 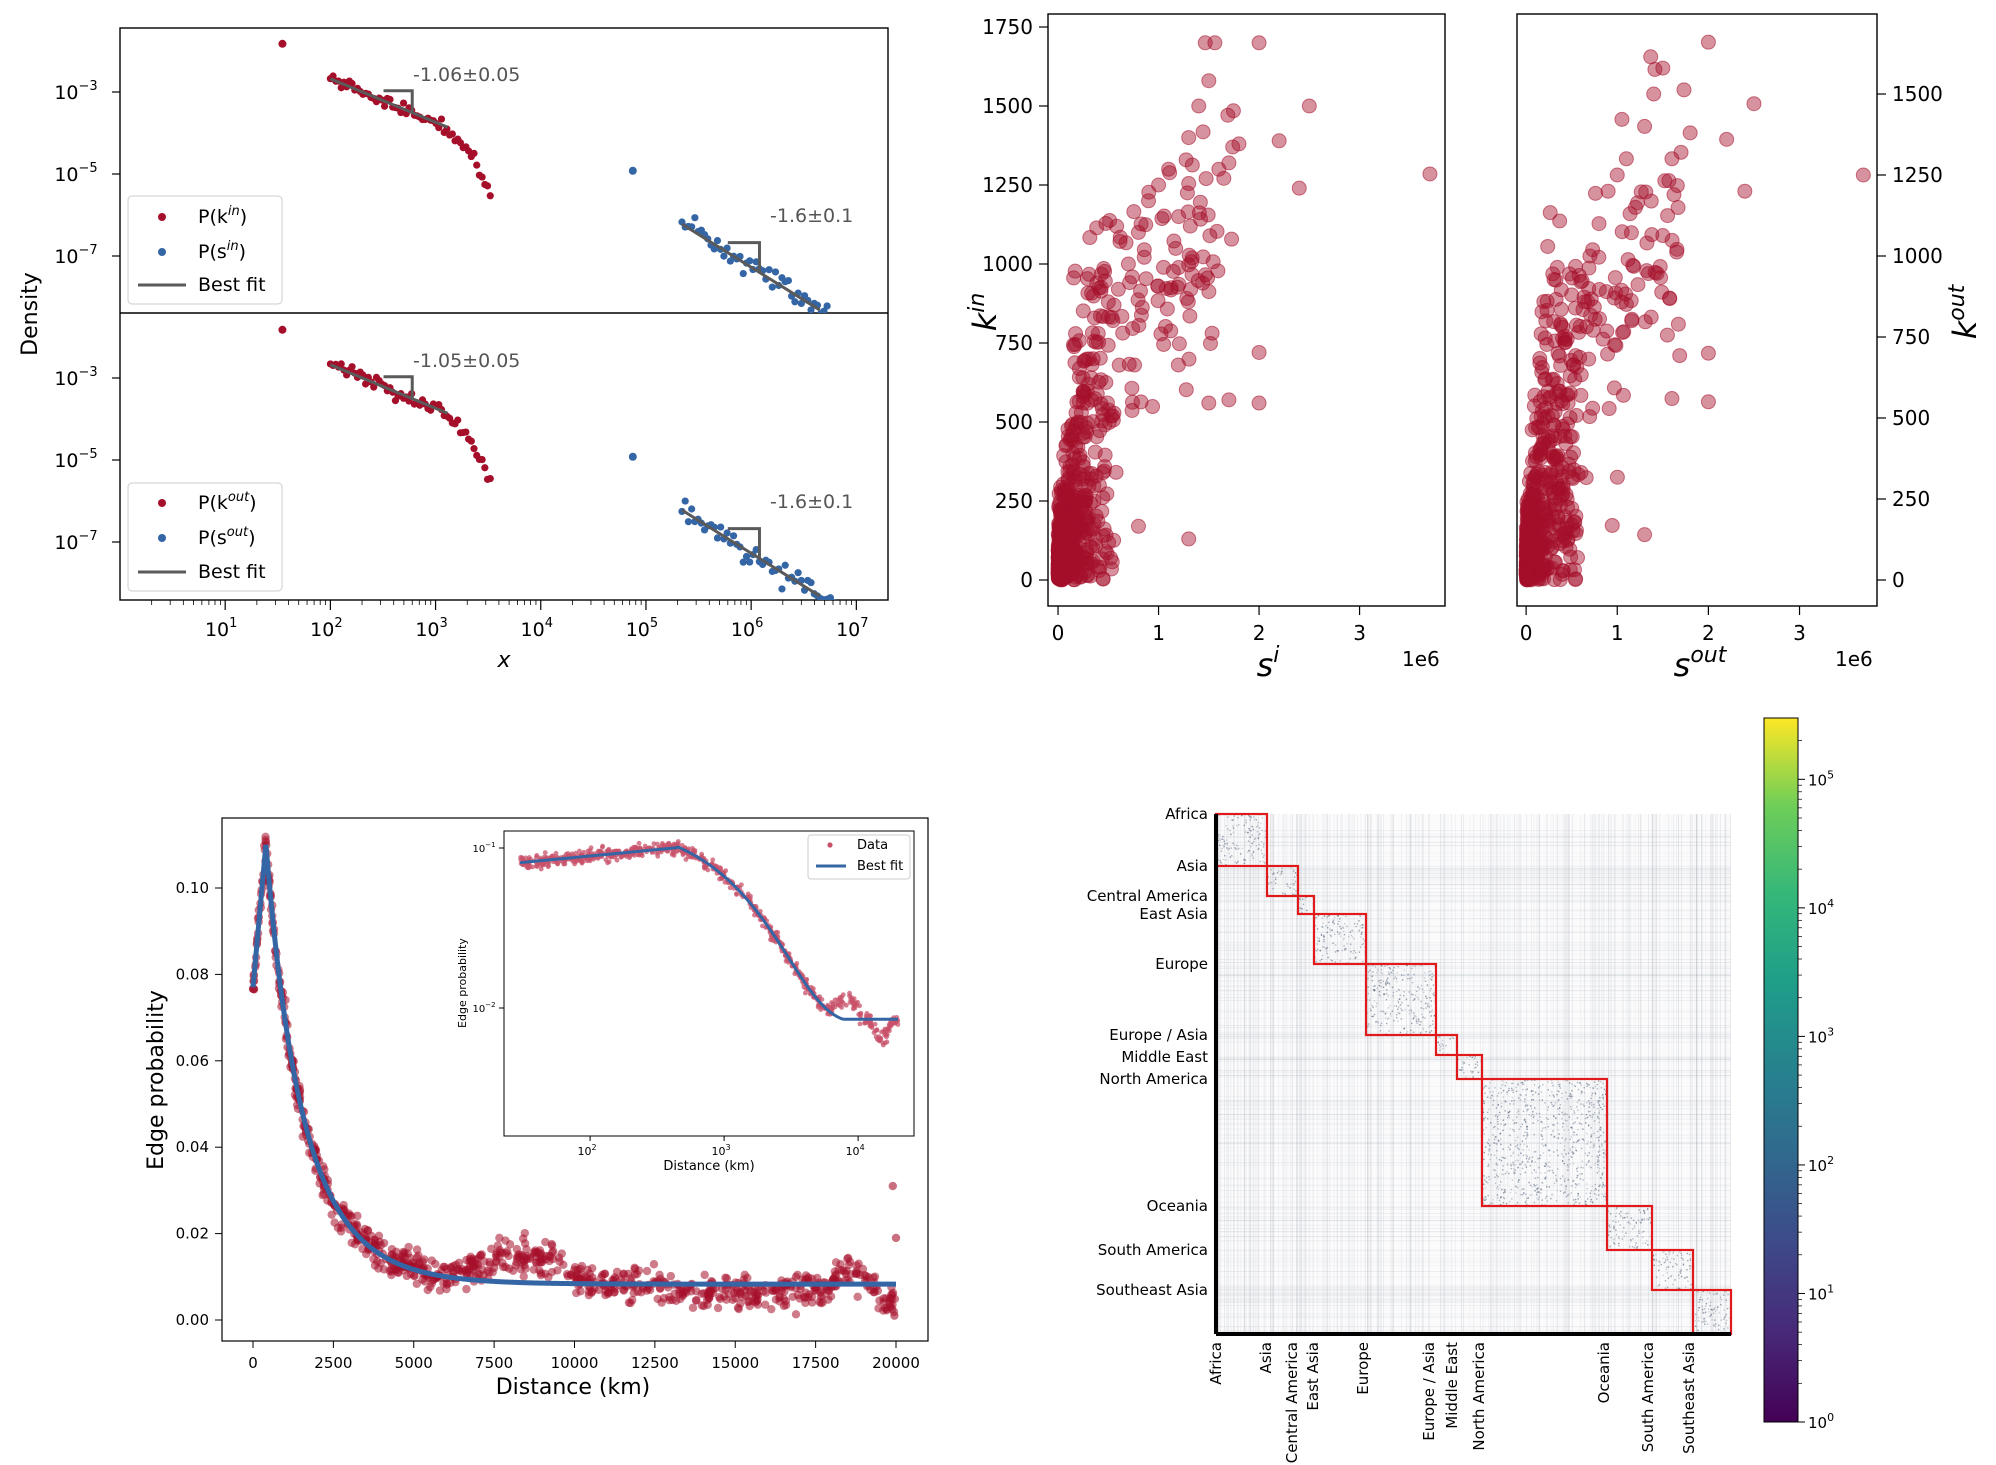 I want to click on y-tick-label: 10−7, so click(x=75, y=541).